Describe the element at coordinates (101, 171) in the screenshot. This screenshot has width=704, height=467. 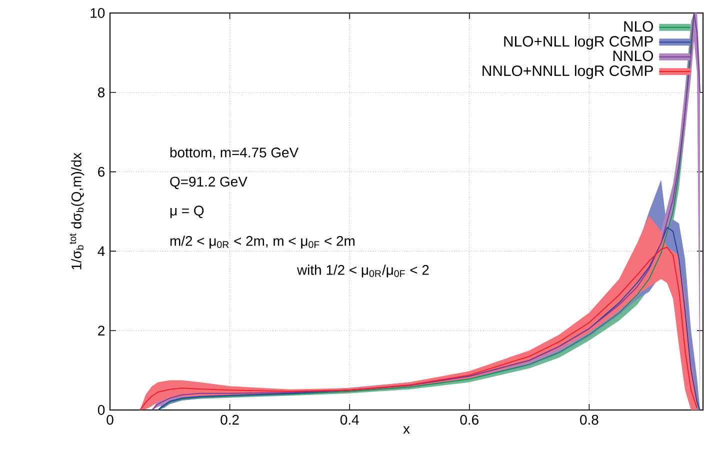
I see `y-tick-label: 6` at that location.